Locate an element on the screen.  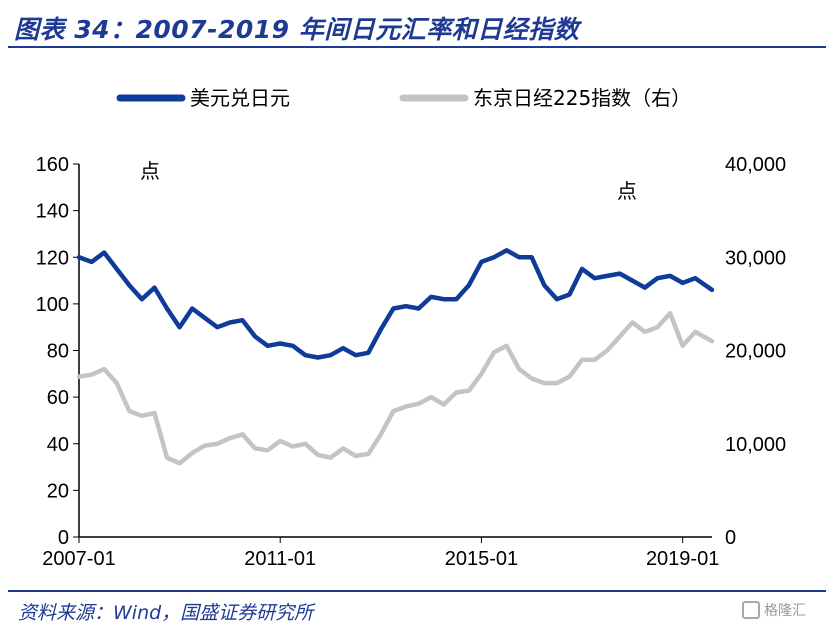
left-y-tick-label: 20 is located at coordinates (58, 491).